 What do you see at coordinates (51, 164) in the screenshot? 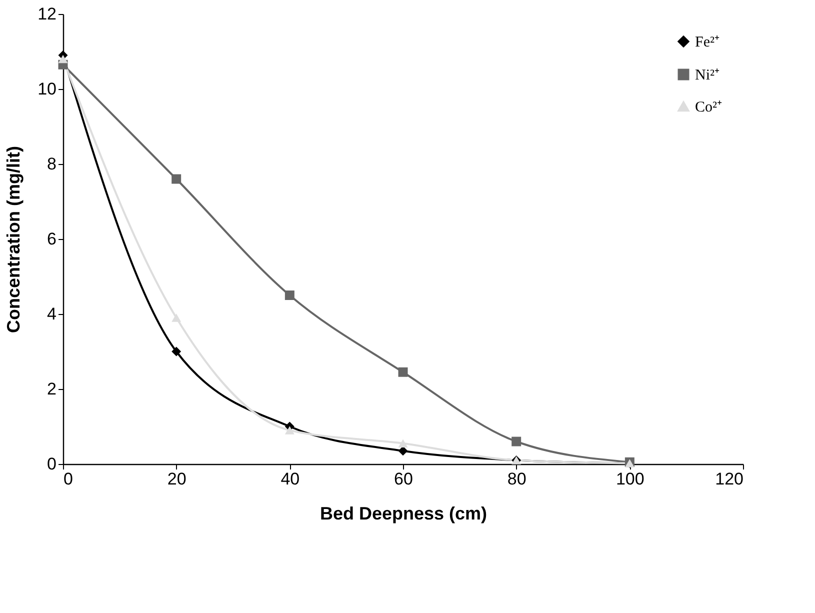
I see `y-tick-label: 8` at bounding box center [51, 164].